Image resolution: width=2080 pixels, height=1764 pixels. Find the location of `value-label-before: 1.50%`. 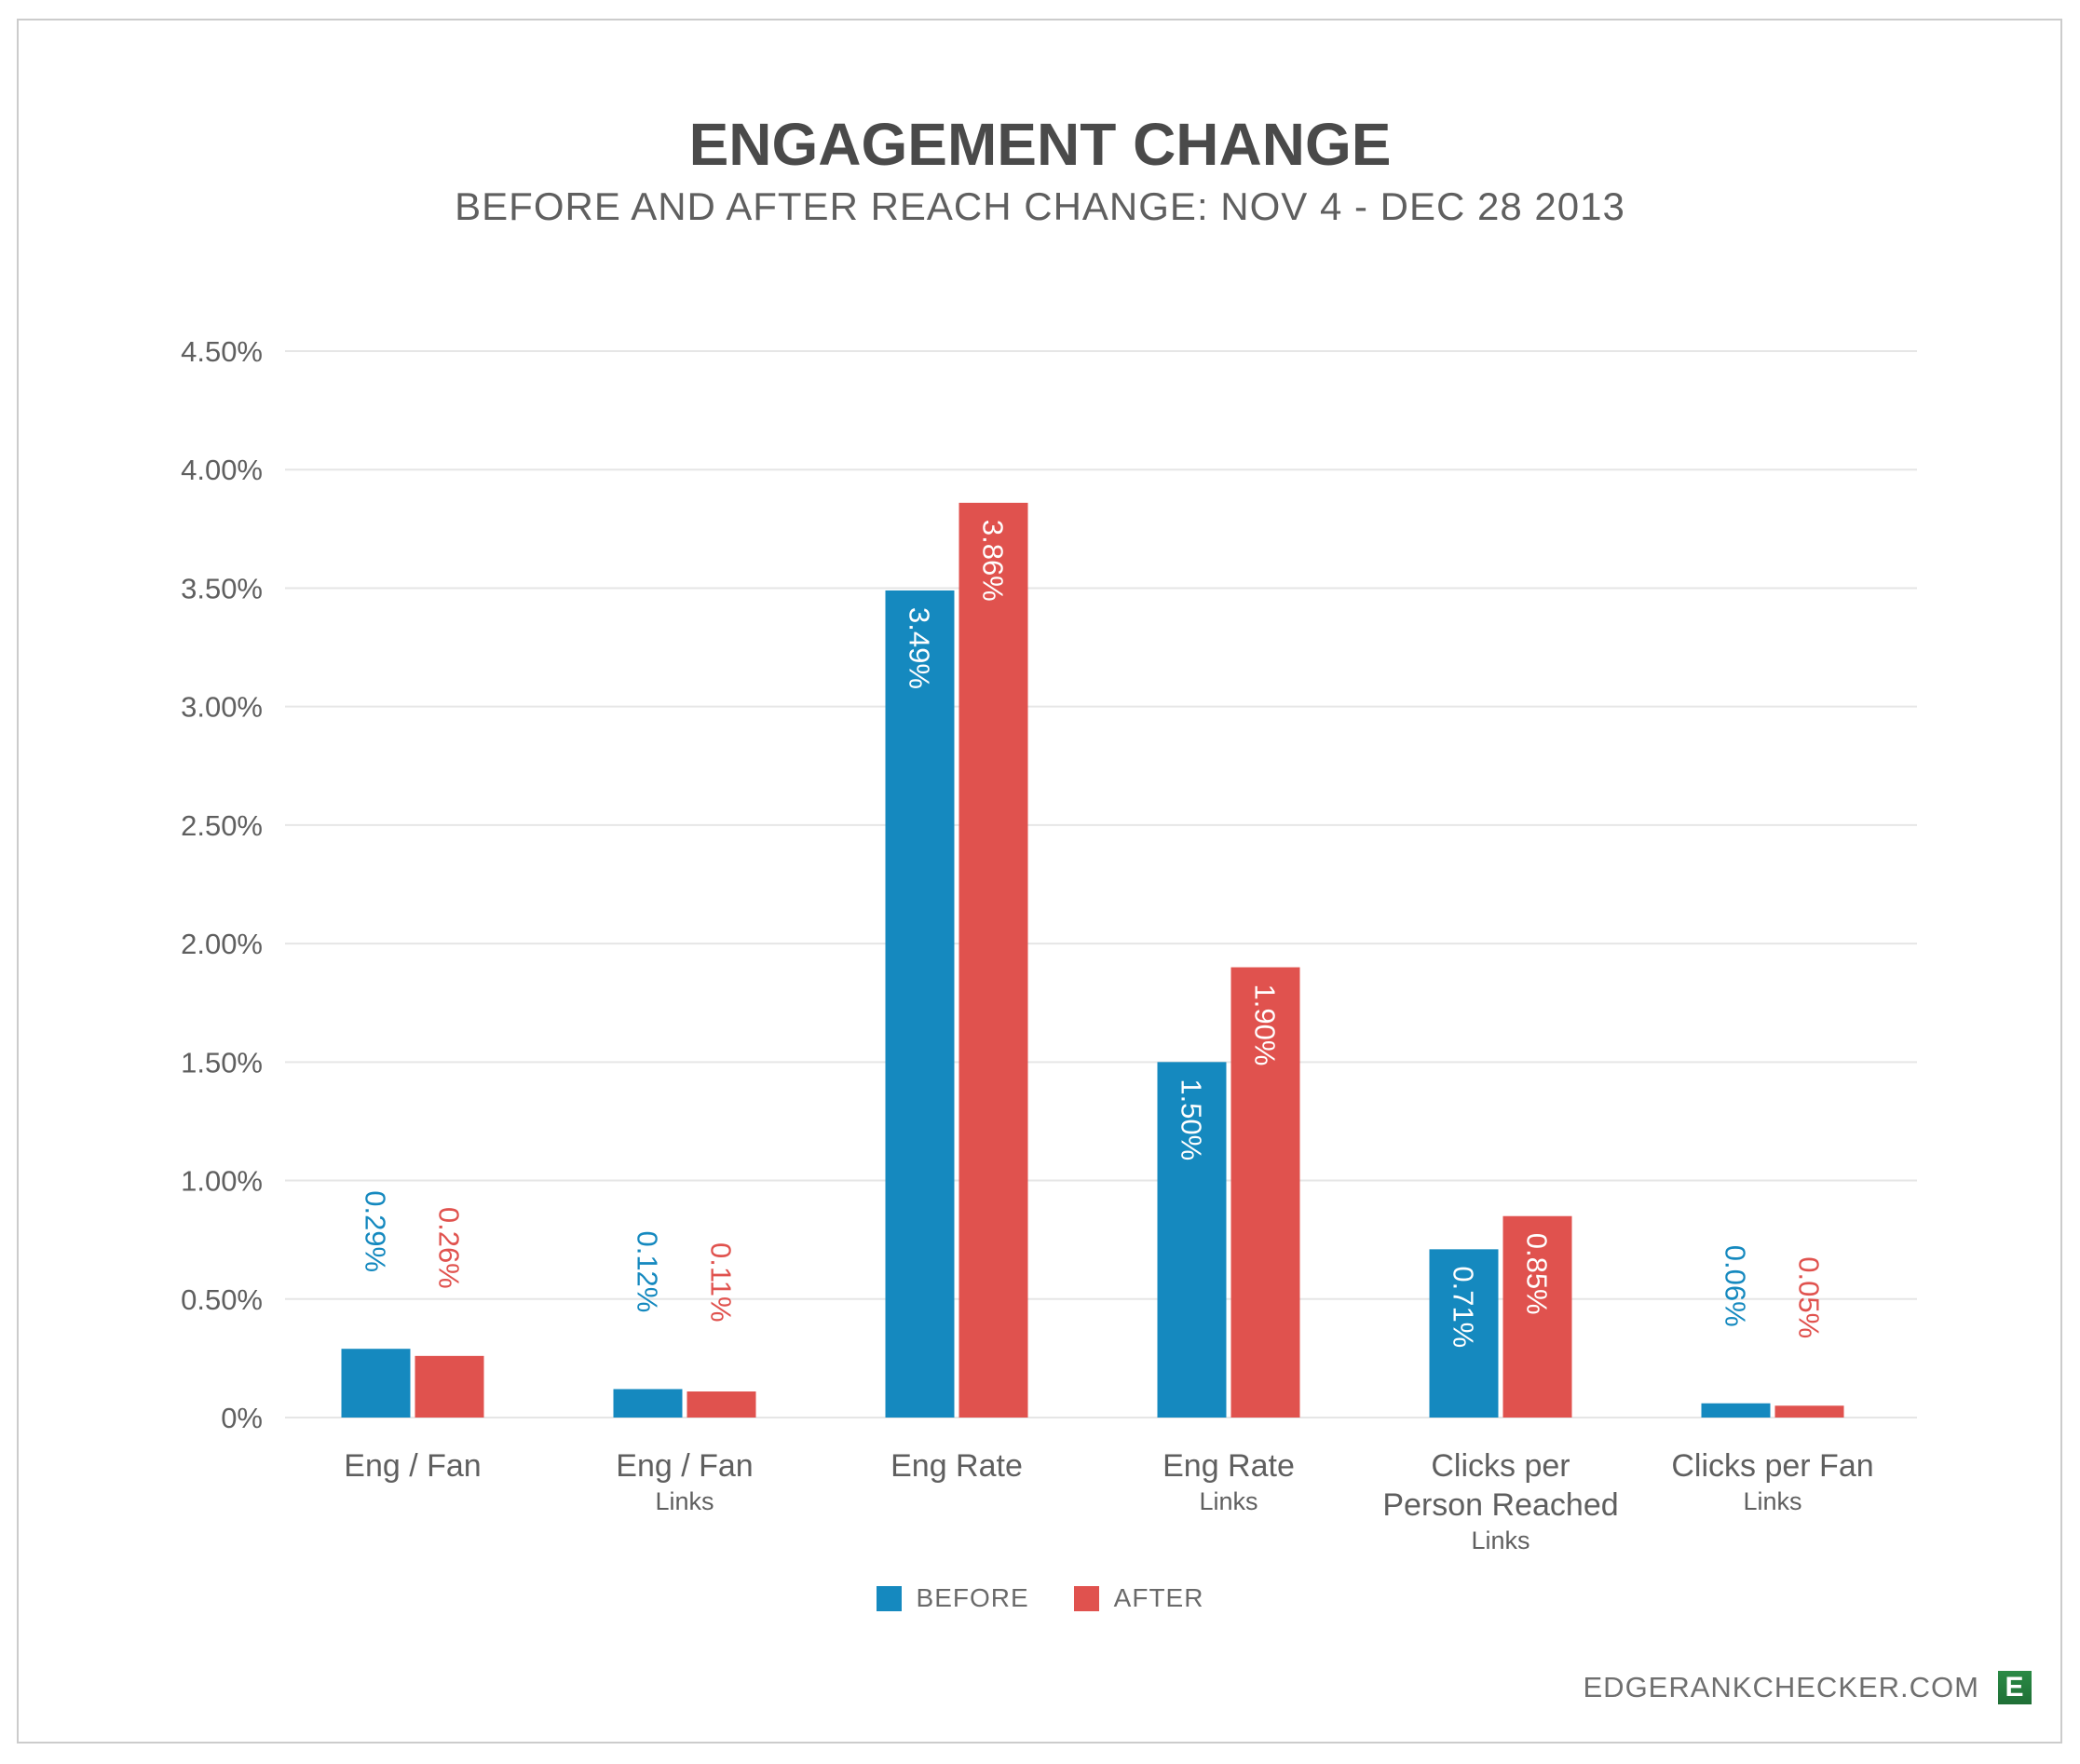

value-label-before: 1.50% is located at coordinates (1192, 1119).